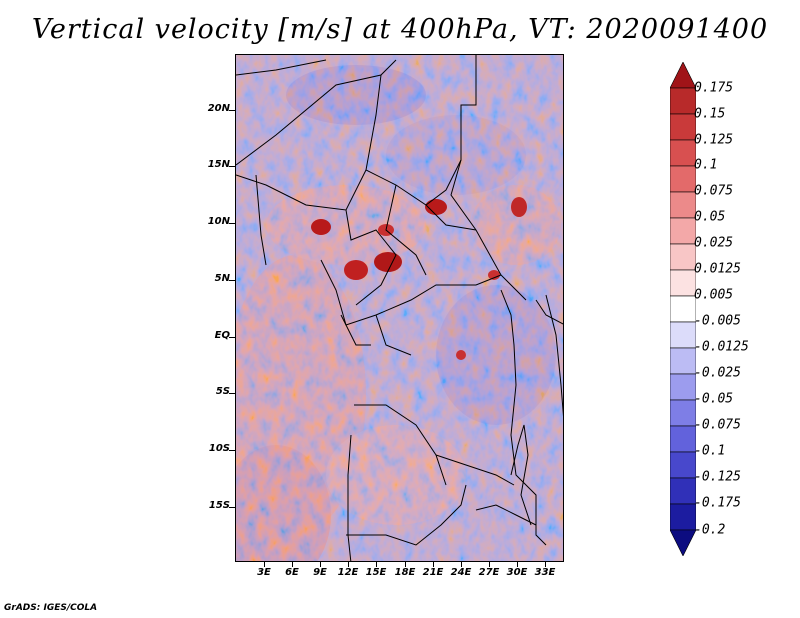 The image size is (800, 618). Describe the element at coordinates (714, 295) in the screenshot. I see `colorbar-label: 0.005` at that location.